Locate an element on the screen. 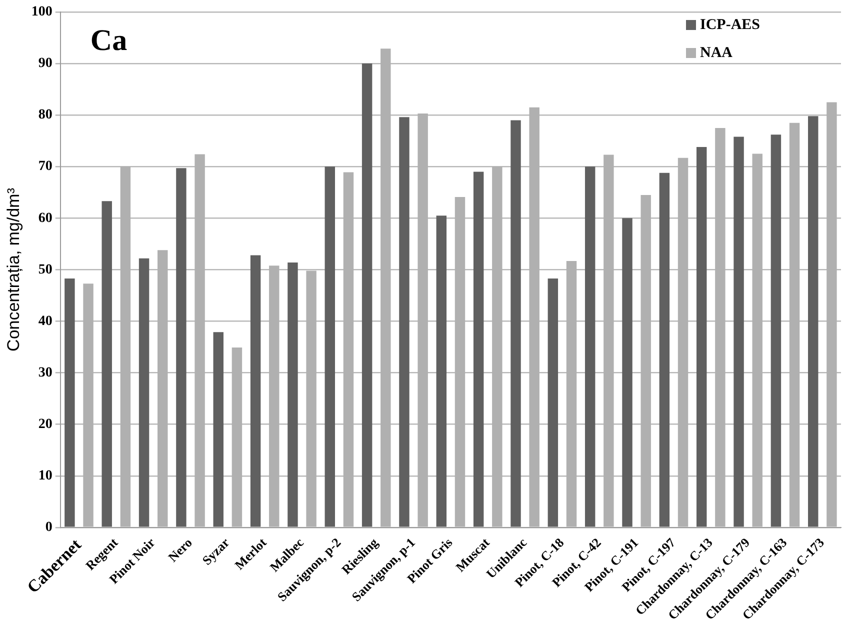  legend-label: ICP-AES is located at coordinates (730, 24).